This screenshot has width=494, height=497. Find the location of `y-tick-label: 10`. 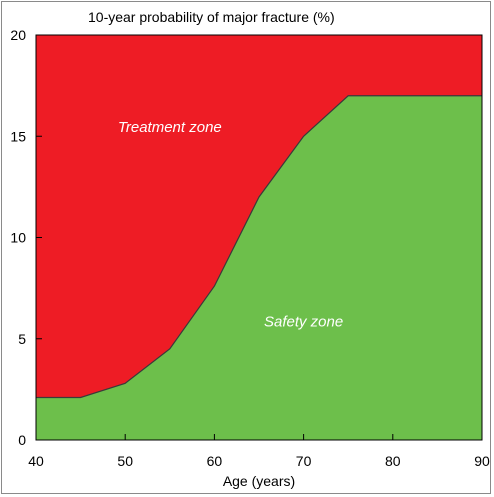

y-tick-label: 10 is located at coordinates (18, 238).